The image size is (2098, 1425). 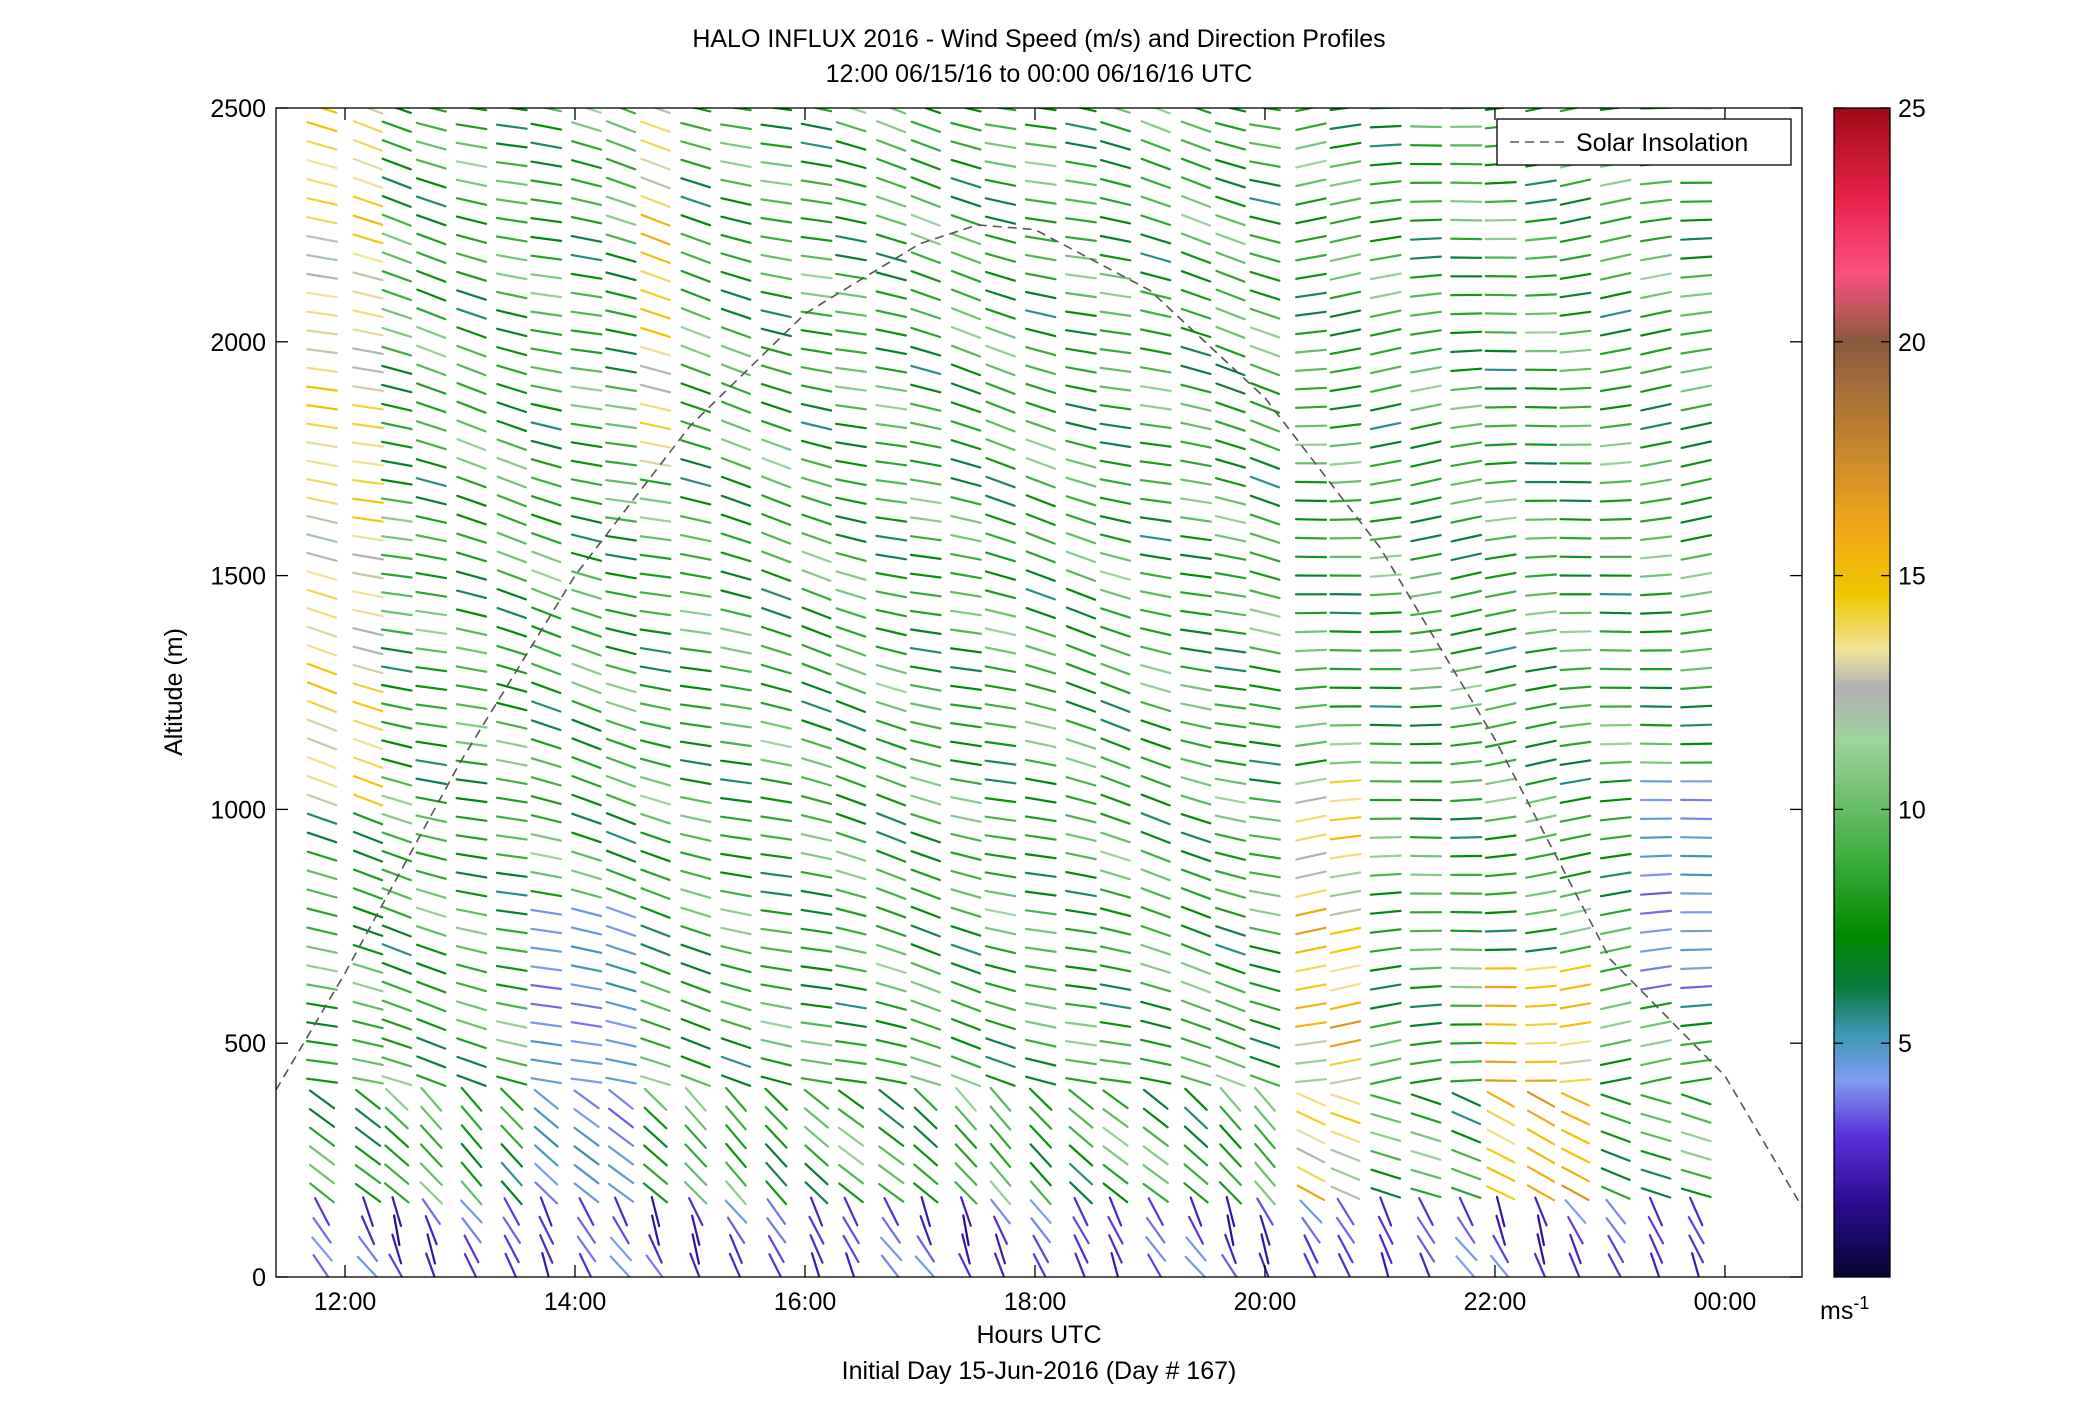 What do you see at coordinates (238, 109) in the screenshot?
I see `y-tick-label: 2500` at bounding box center [238, 109].